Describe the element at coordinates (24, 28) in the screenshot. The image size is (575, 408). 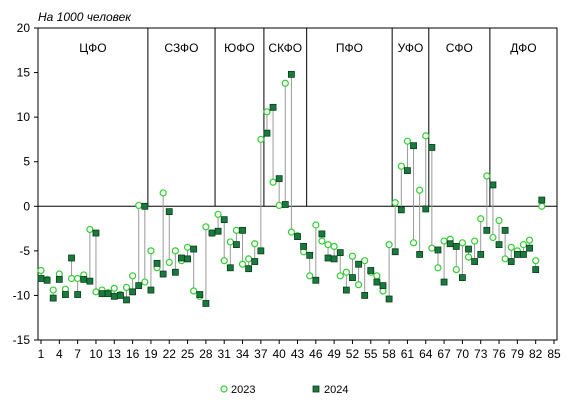
I see `y-tick-label: 20` at that location.